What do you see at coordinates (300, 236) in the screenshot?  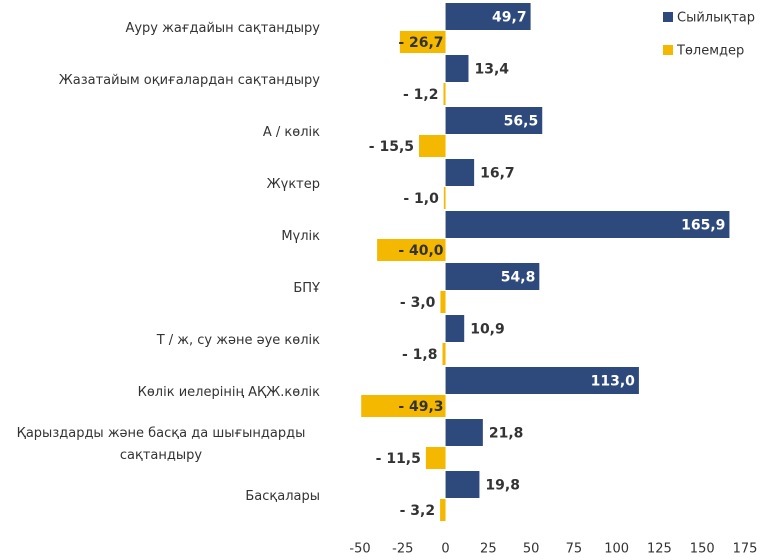 I see `category-label: Мүлік` at bounding box center [300, 236].